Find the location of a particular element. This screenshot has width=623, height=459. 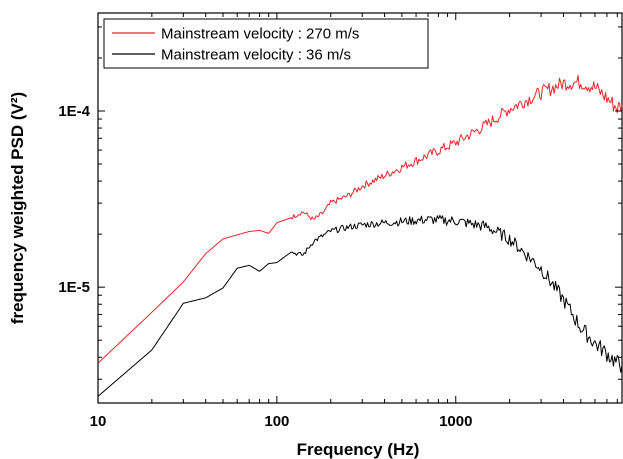

y-tick-label: 1E-4 is located at coordinates (74, 111).